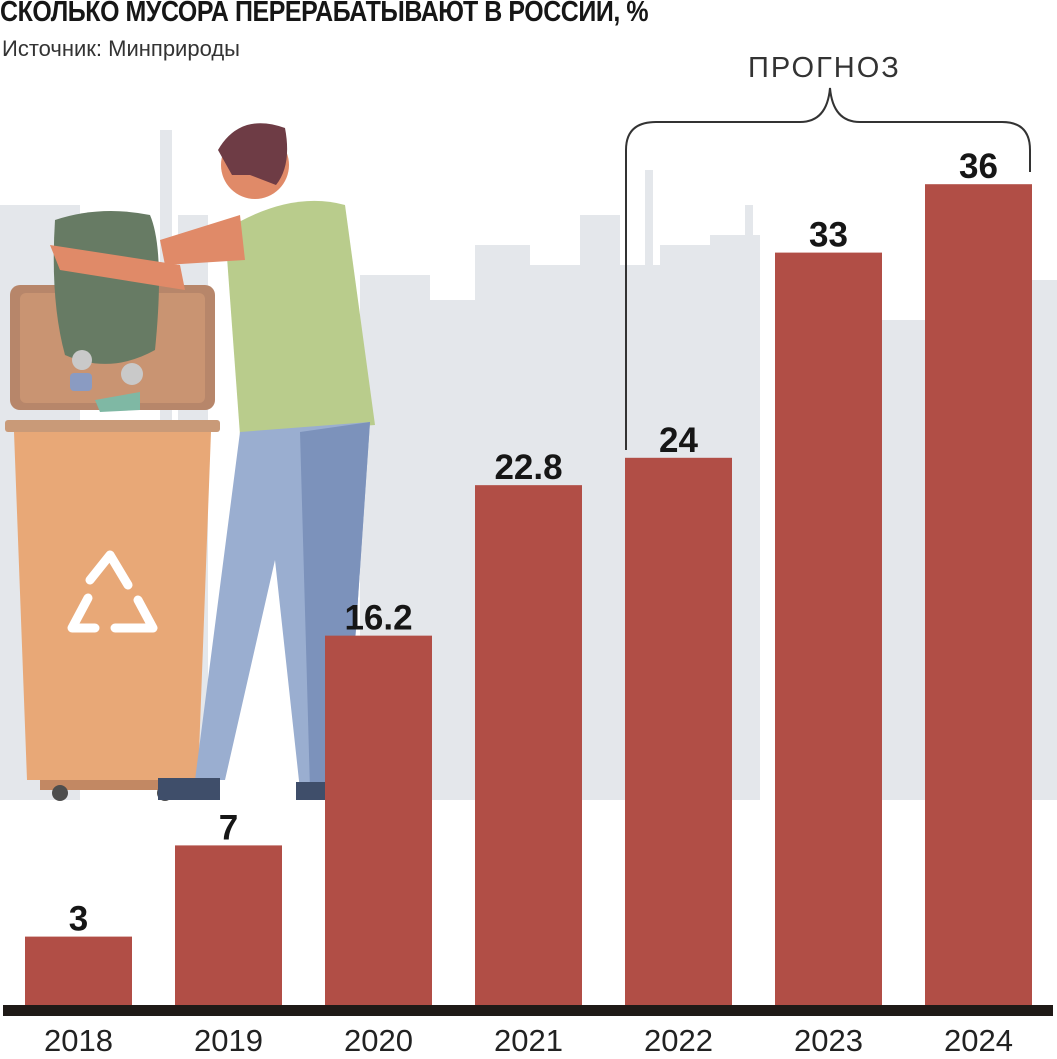 Image resolution: width=1057 pixels, height=1059 pixels. I want to click on tick-label-2019: 2019, so click(228, 1038).